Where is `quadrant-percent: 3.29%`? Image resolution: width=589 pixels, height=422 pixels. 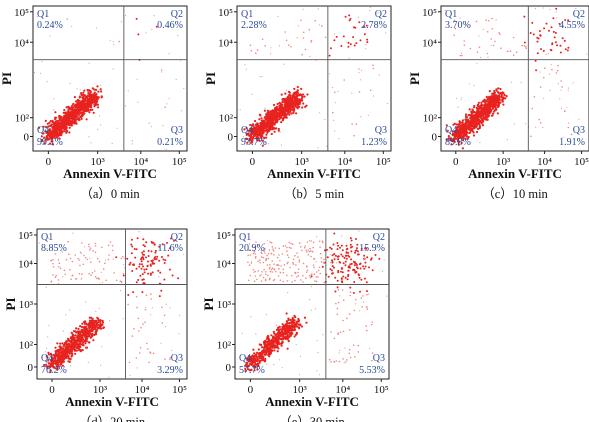
quadrant-percent: 3.29% is located at coordinates (170, 370).